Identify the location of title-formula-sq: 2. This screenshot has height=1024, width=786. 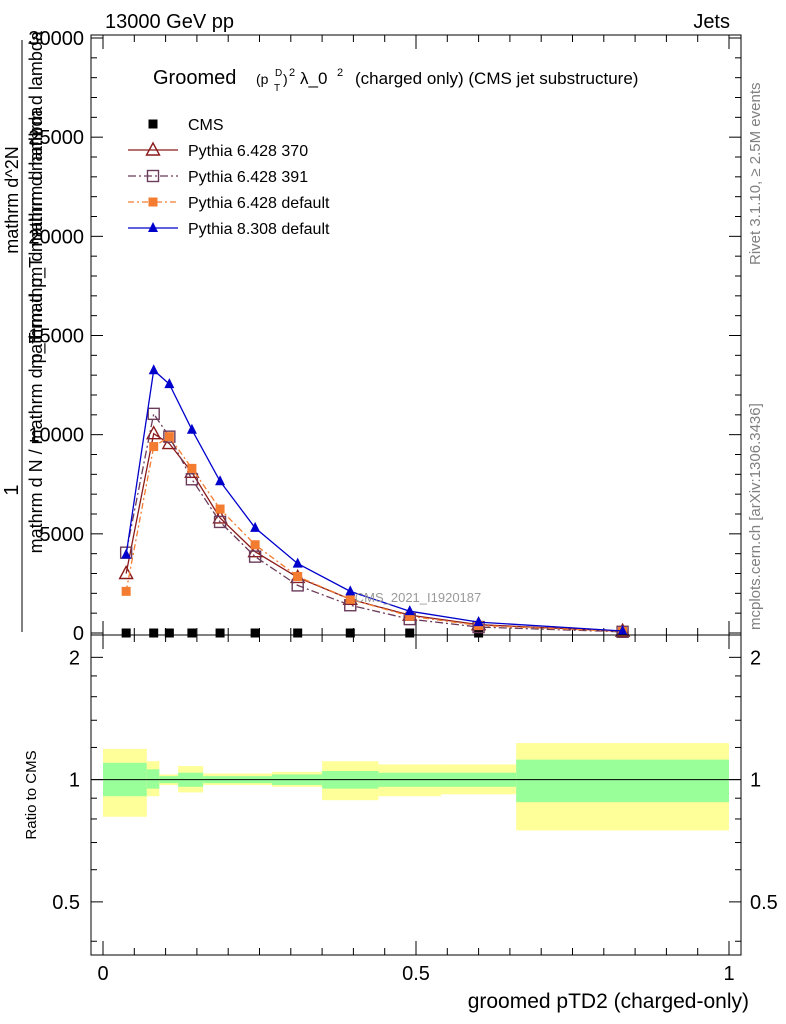
(292, 73).